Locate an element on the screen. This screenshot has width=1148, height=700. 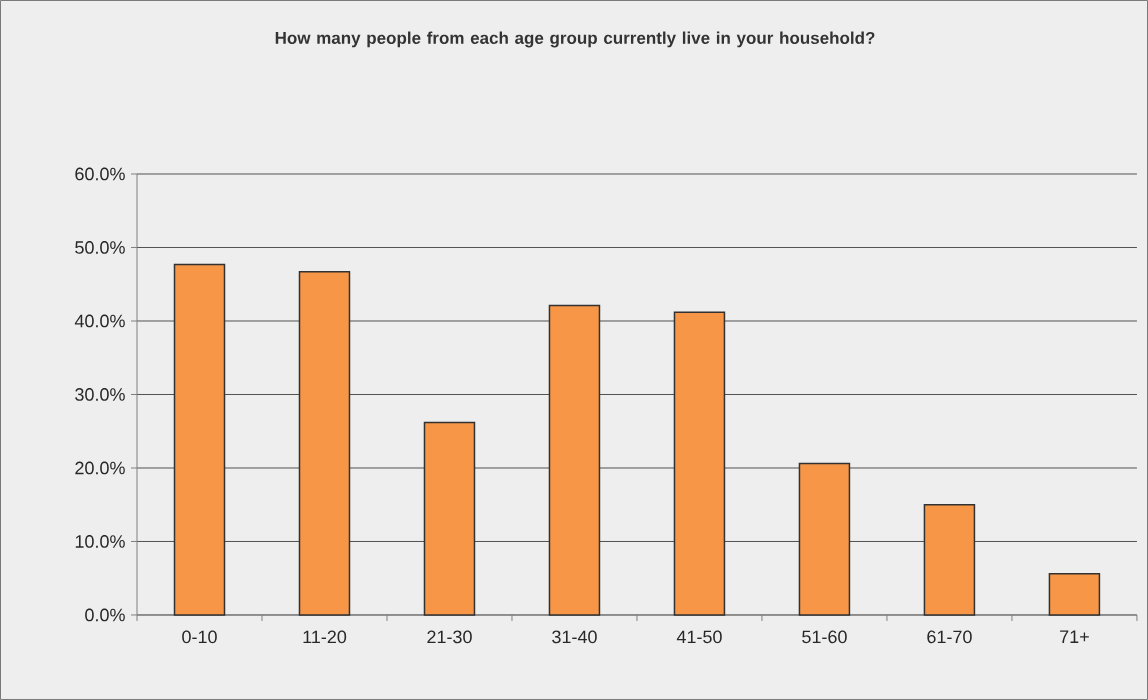
chart-title: How many people from each age group currently live in your household? is located at coordinates (575, 39).